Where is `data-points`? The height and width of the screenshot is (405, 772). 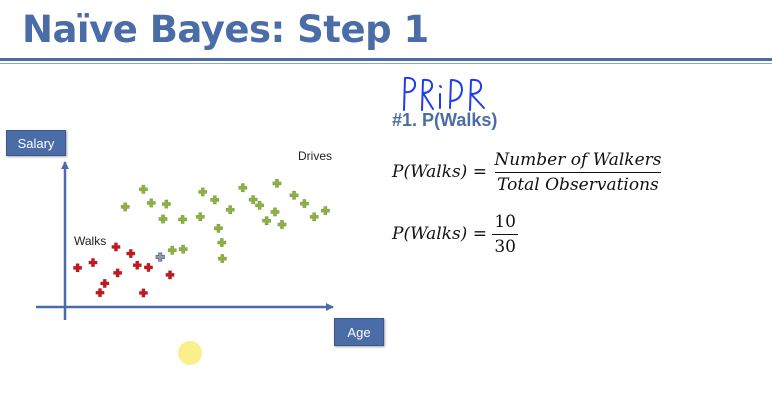
data-points is located at coordinates (201, 238).